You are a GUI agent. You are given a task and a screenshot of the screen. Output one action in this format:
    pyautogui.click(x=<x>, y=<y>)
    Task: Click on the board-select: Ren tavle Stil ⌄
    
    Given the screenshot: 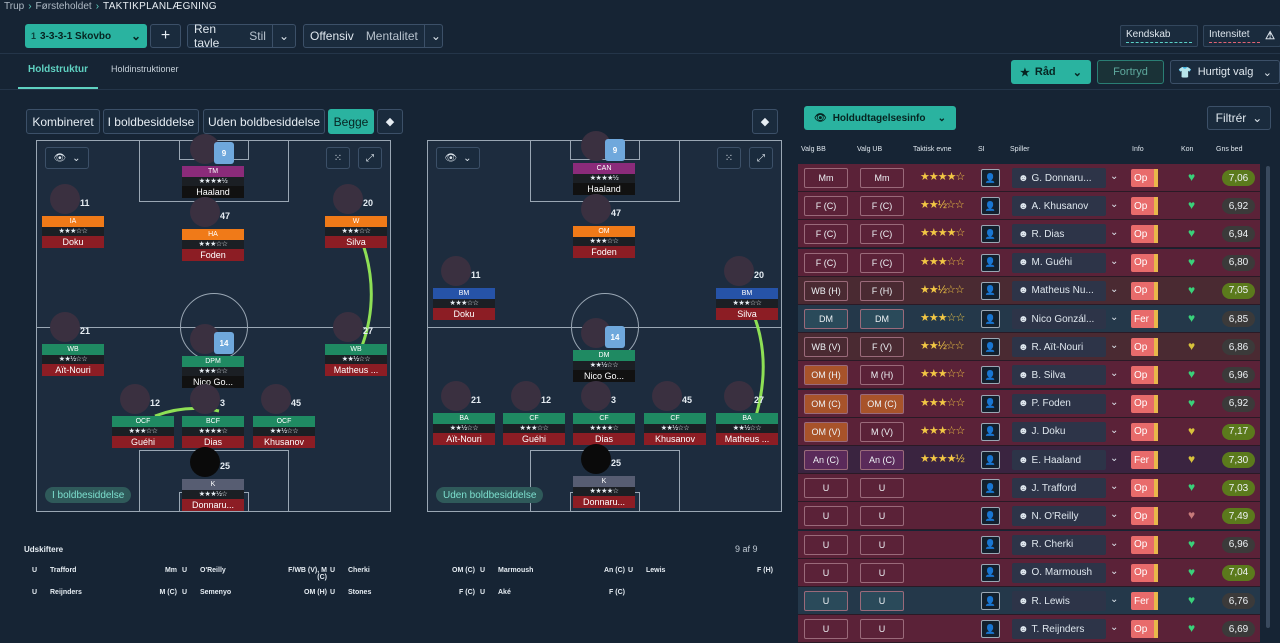 What is the action you would take?
    pyautogui.click(x=241, y=36)
    